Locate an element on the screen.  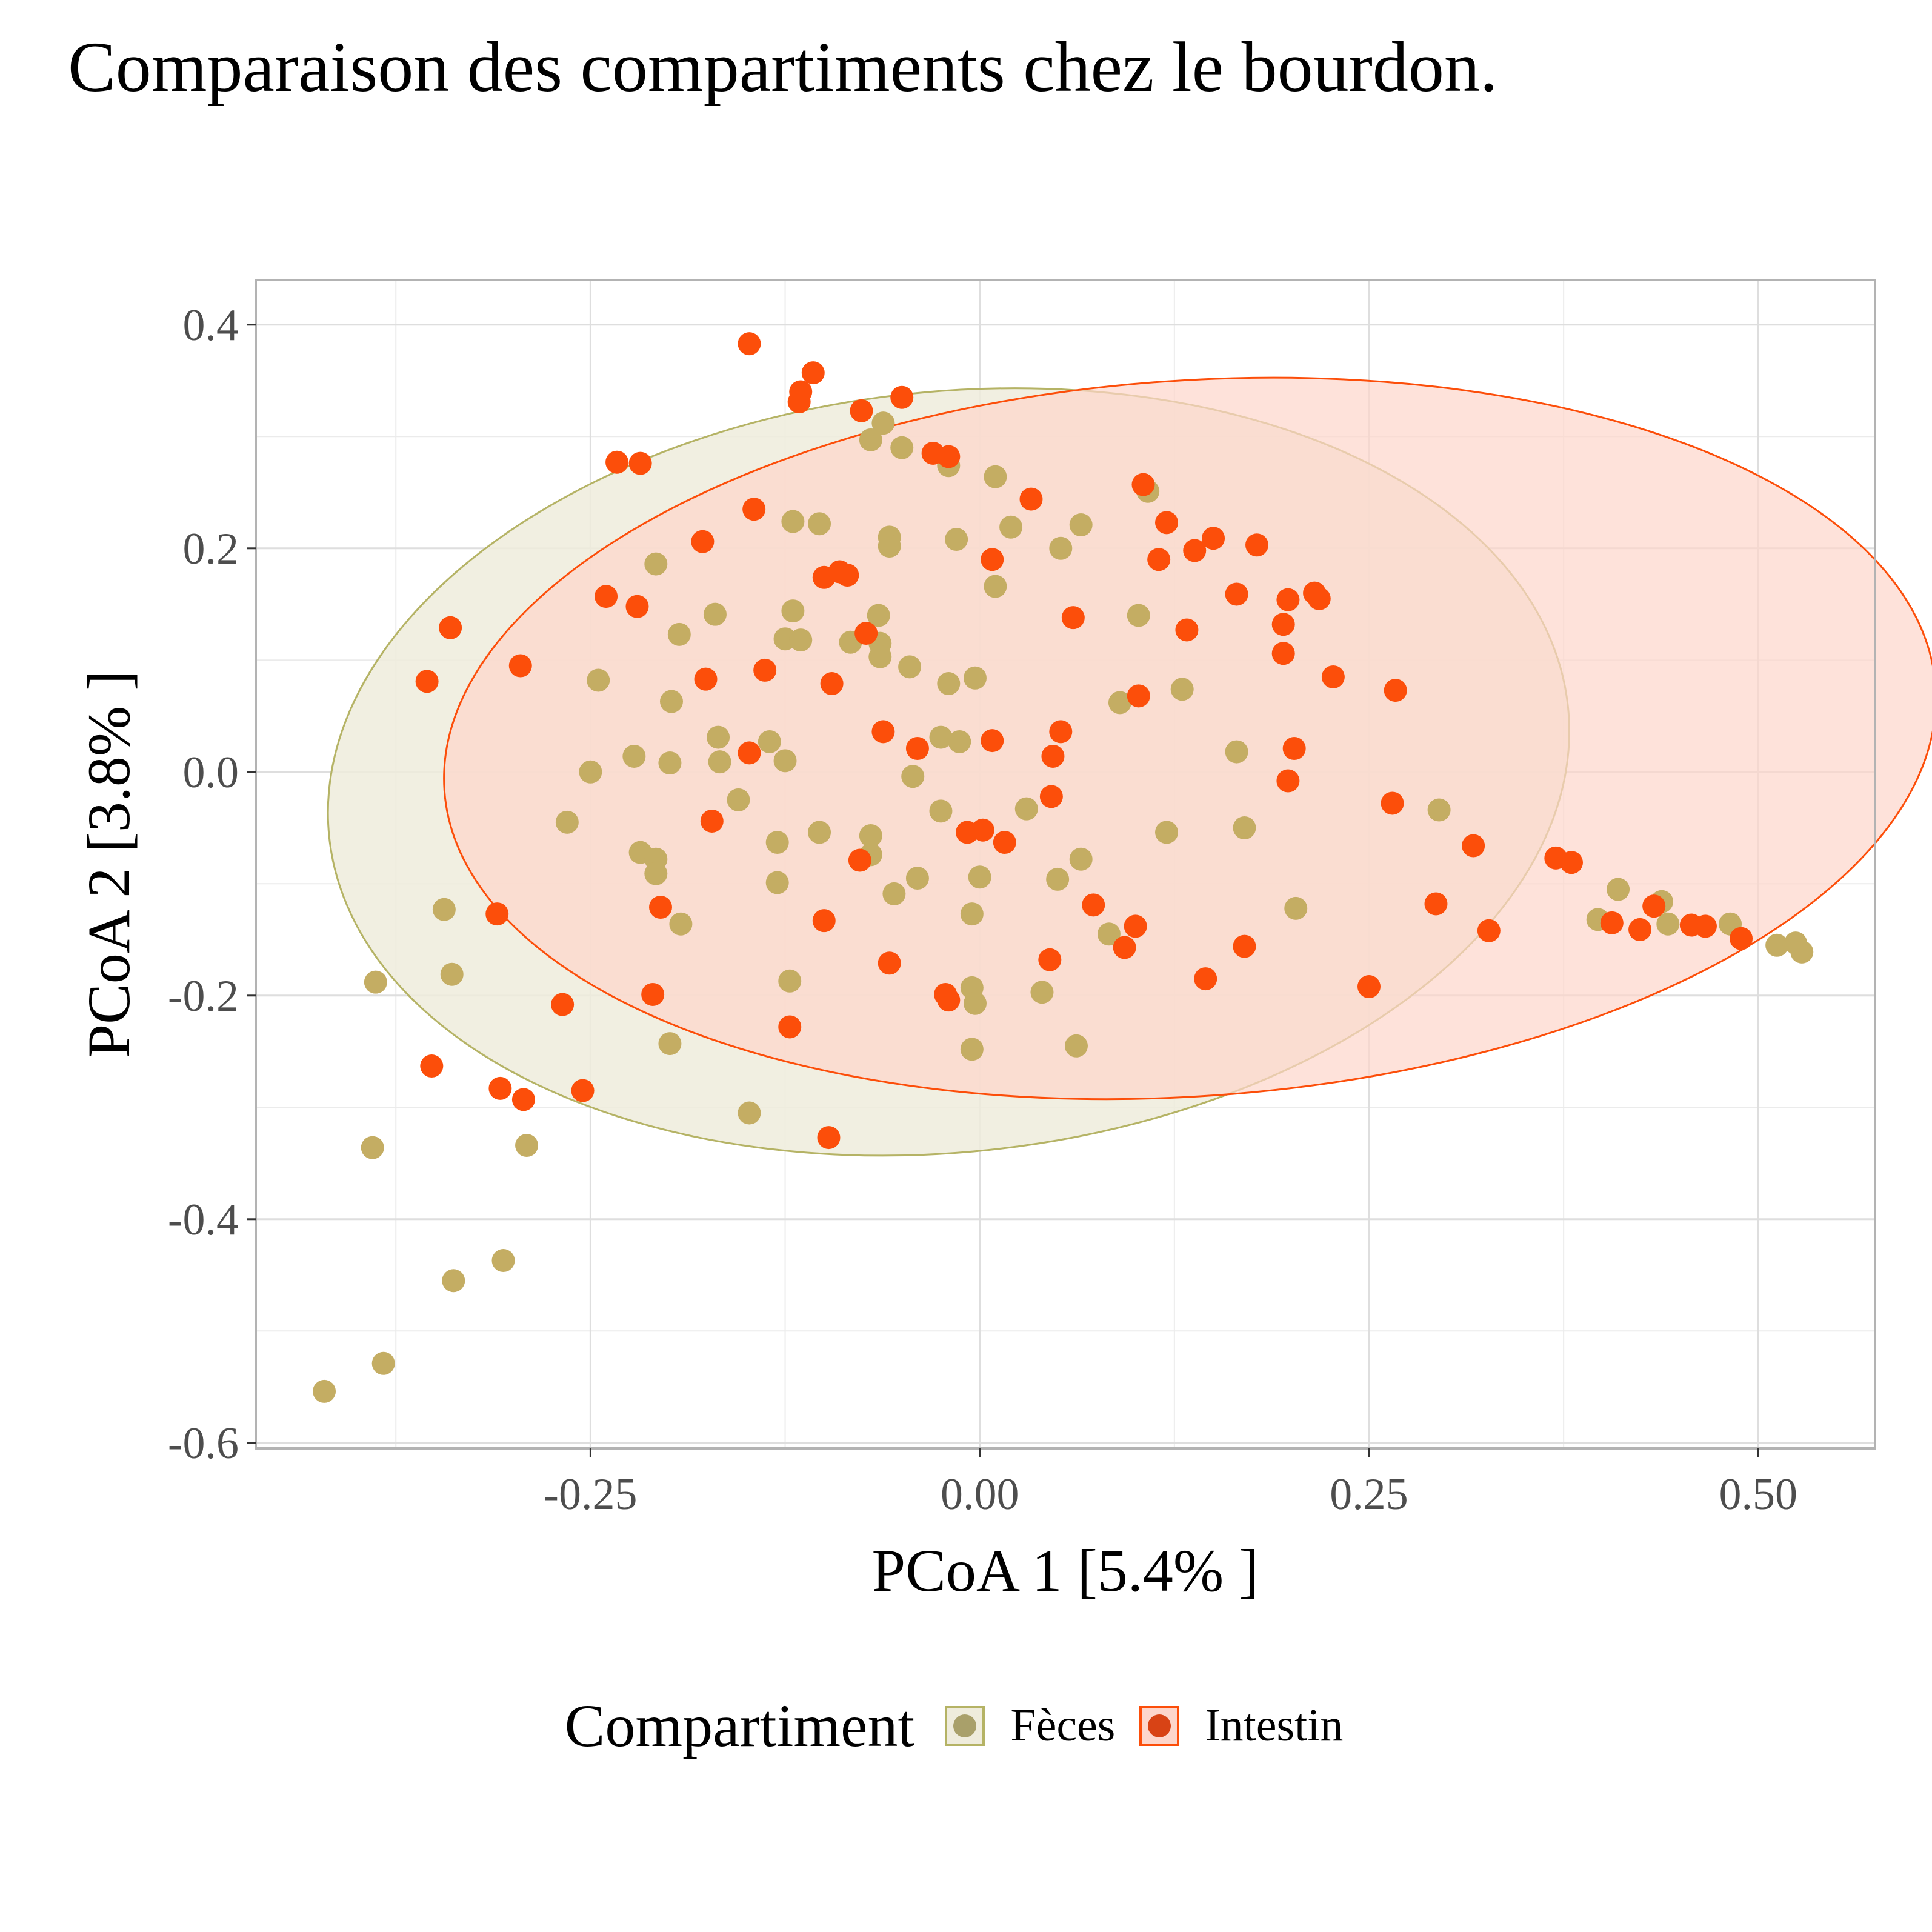
y-axis-title: PCoA 2 [3.8% ] is located at coordinates (109, 865).